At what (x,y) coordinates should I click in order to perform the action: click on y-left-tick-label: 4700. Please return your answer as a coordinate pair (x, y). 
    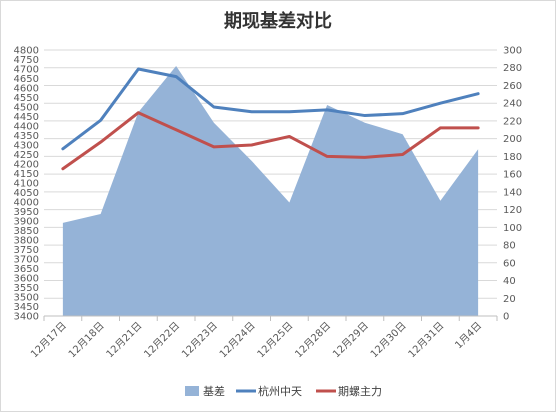
    Looking at the image, I should click on (26, 70).